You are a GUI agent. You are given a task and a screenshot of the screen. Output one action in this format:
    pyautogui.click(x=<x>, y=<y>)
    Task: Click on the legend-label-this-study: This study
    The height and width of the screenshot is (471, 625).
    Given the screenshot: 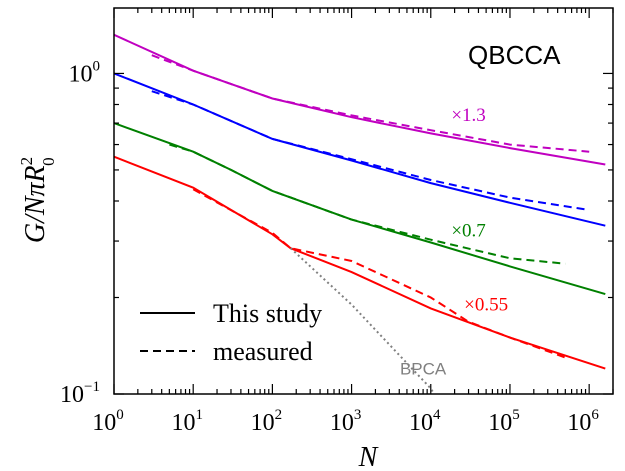 What is the action you would take?
    pyautogui.click(x=267, y=313)
    